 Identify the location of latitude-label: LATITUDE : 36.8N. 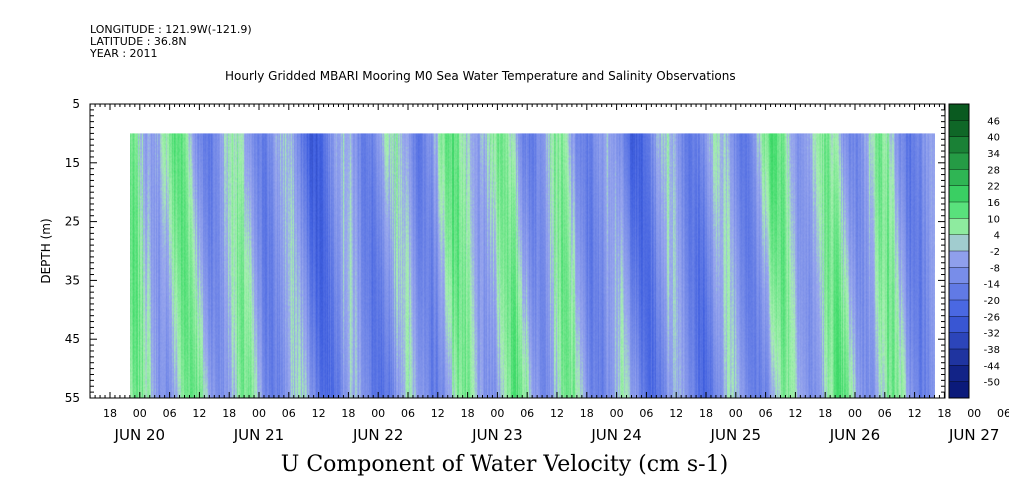
(138, 41).